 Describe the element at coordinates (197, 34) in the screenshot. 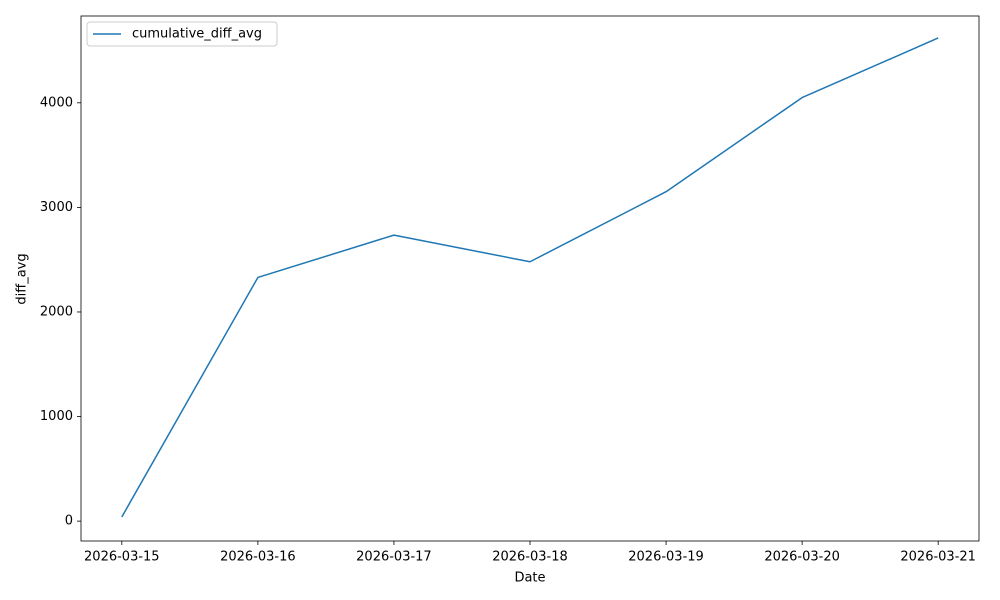

I see `legend-label: cumulative_diff_avg` at that location.